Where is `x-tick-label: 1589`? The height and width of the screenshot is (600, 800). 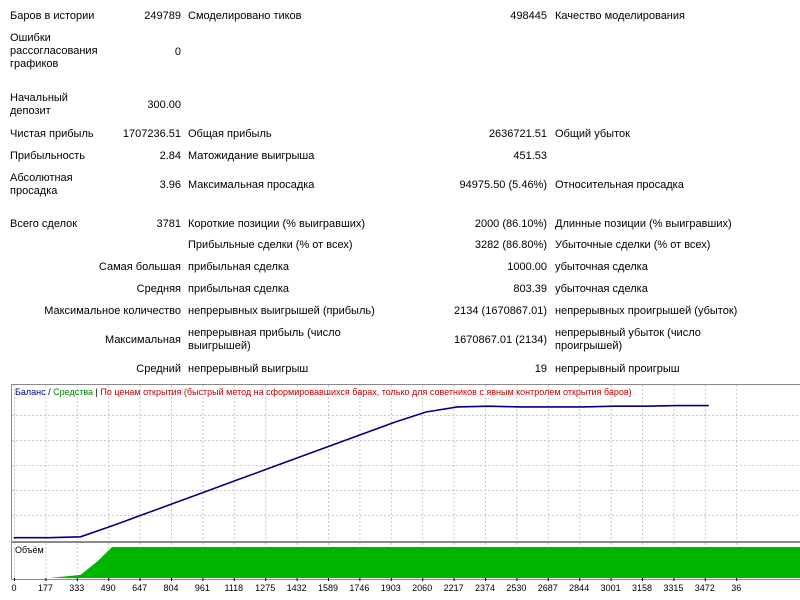
x-tick-label: 1589 is located at coordinates (328, 588).